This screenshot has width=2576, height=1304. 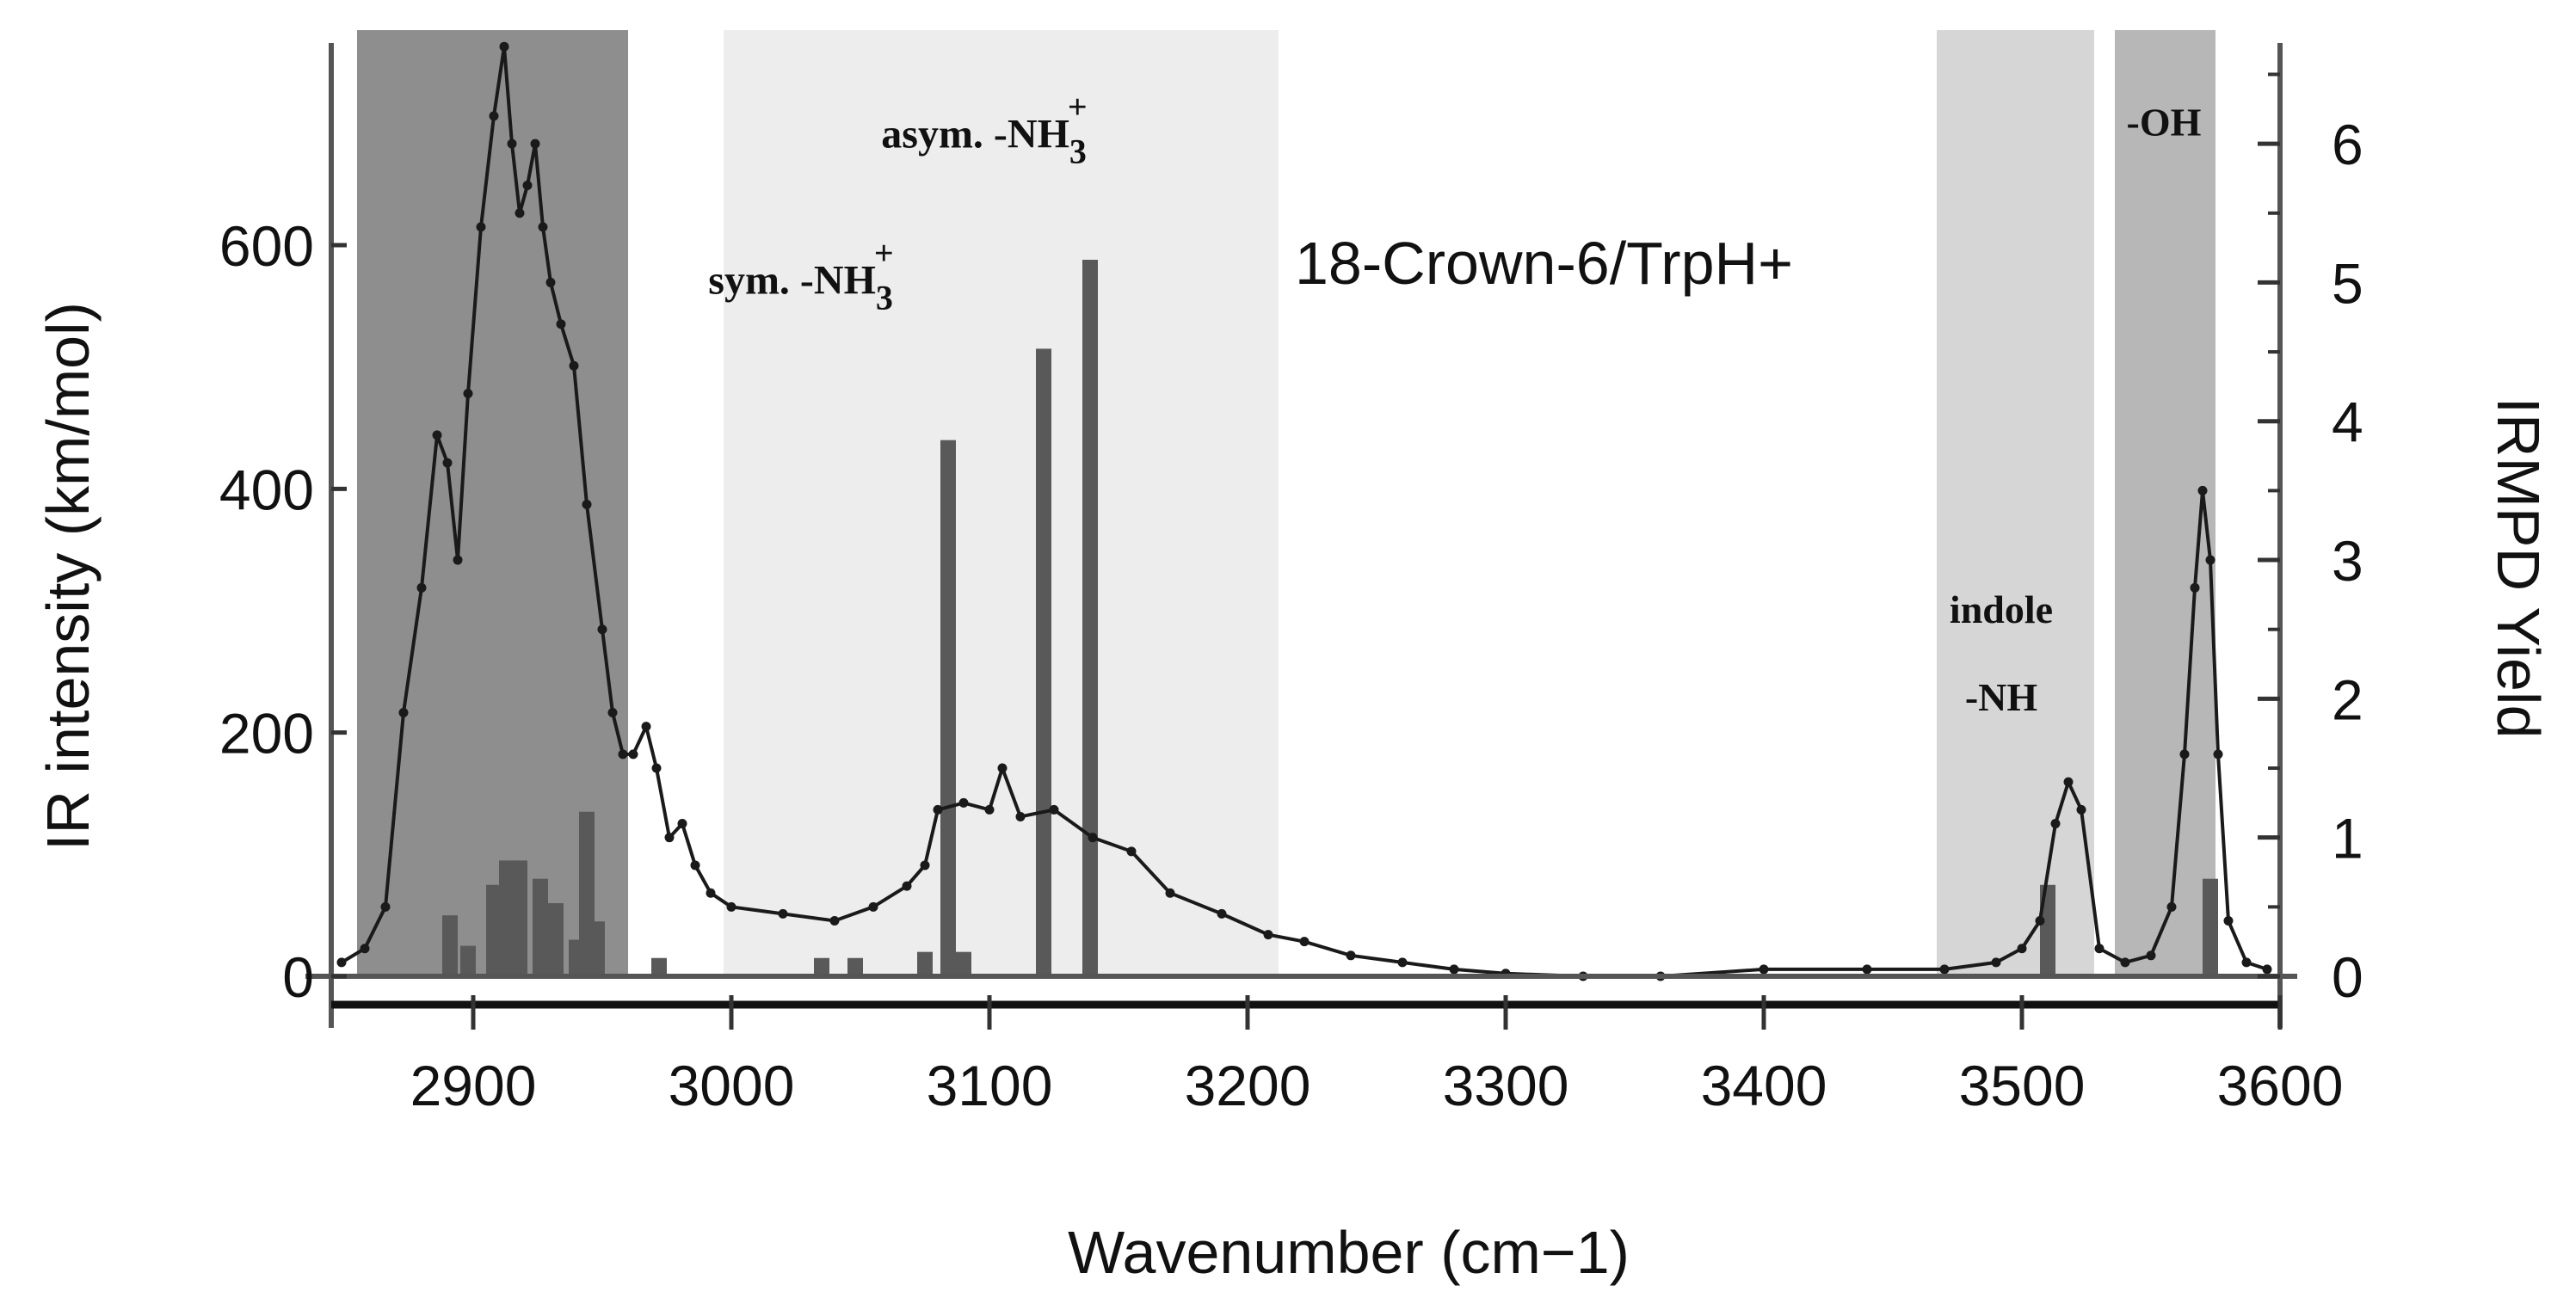 What do you see at coordinates (2280, 1085) in the screenshot?
I see `x-tick-label: 3600` at bounding box center [2280, 1085].